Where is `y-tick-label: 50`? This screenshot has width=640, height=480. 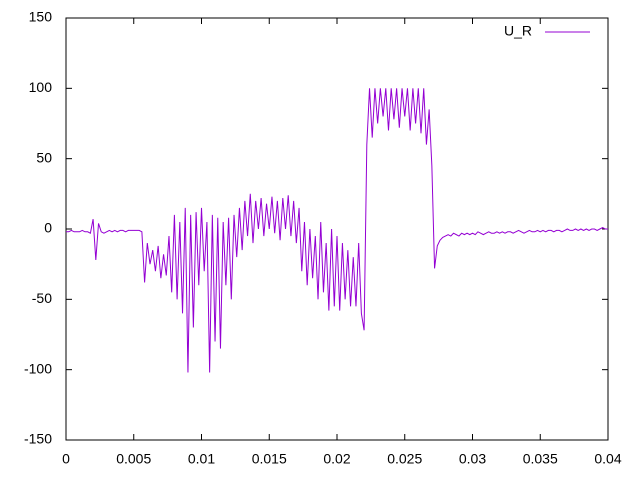 y-tick-label: 50 is located at coordinates (44, 157).